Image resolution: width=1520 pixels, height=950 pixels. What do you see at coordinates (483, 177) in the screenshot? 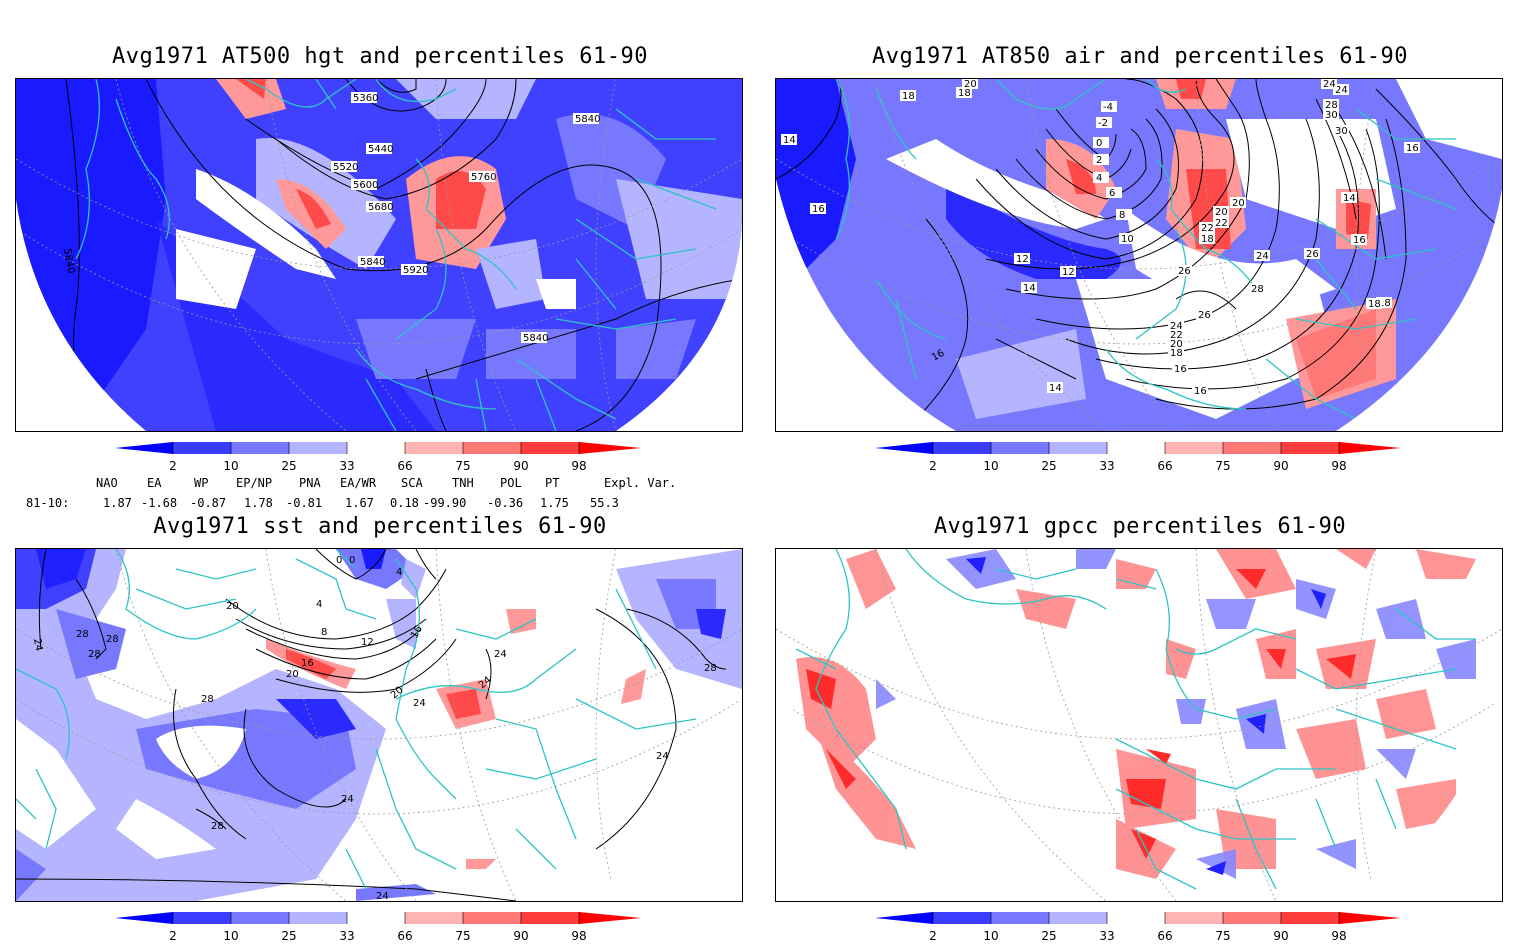
I see `contour-label: 5760` at bounding box center [483, 177].